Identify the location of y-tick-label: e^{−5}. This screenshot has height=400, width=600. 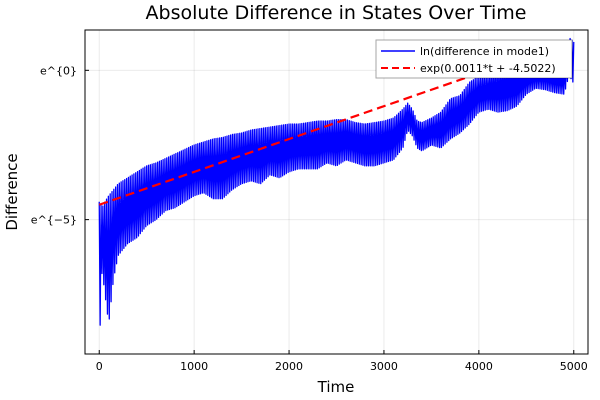
(54, 220).